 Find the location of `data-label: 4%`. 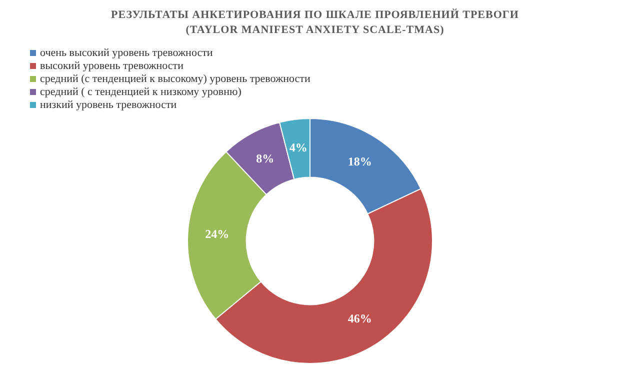

data-label: 4% is located at coordinates (298, 147).